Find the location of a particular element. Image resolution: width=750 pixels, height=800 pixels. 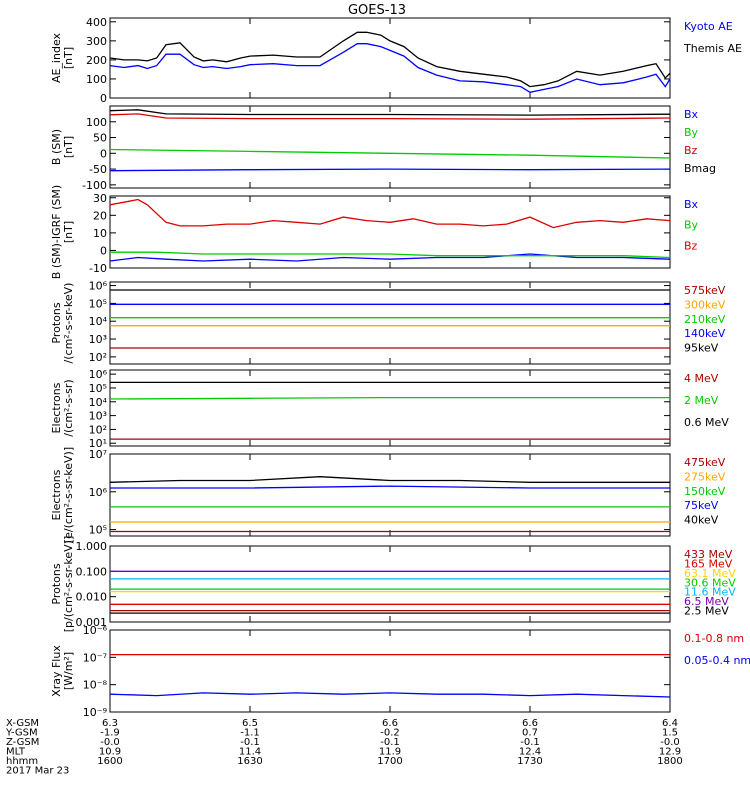

y-tick-label: -50 is located at coordinates (98, 169).